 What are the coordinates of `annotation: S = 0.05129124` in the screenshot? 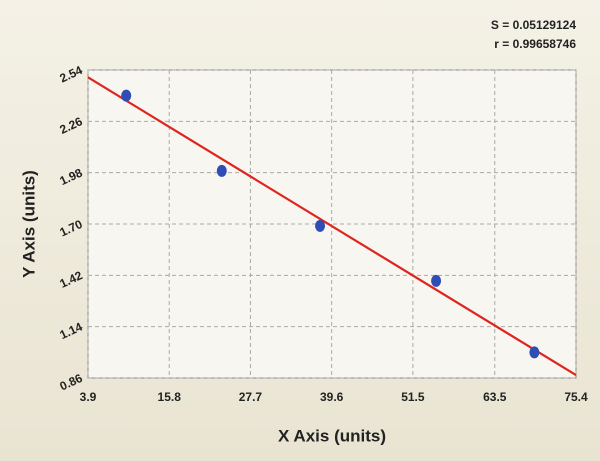 It's located at (533, 25).